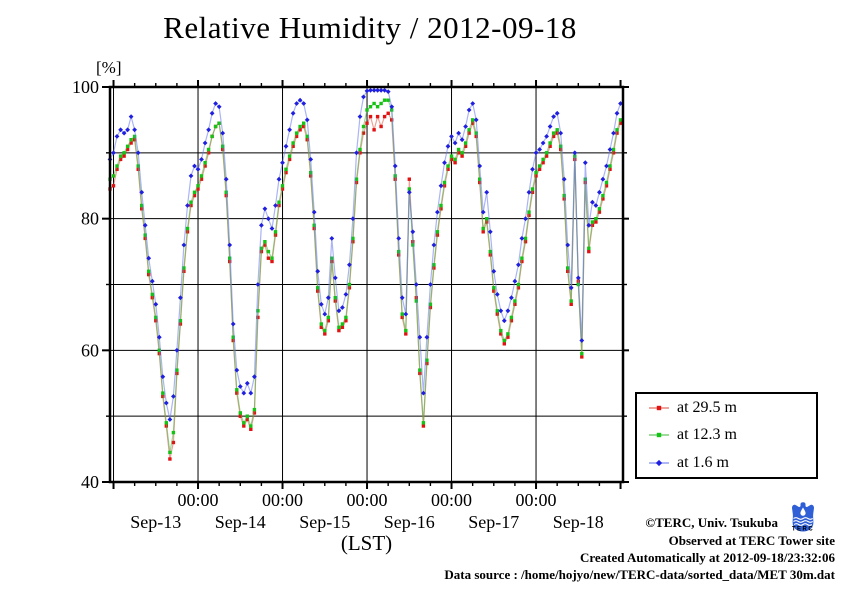 The height and width of the screenshot is (595, 842). Describe the element at coordinates (707, 435) in the screenshot. I see `legend-label-12-3m: at 12.3 m` at that location.